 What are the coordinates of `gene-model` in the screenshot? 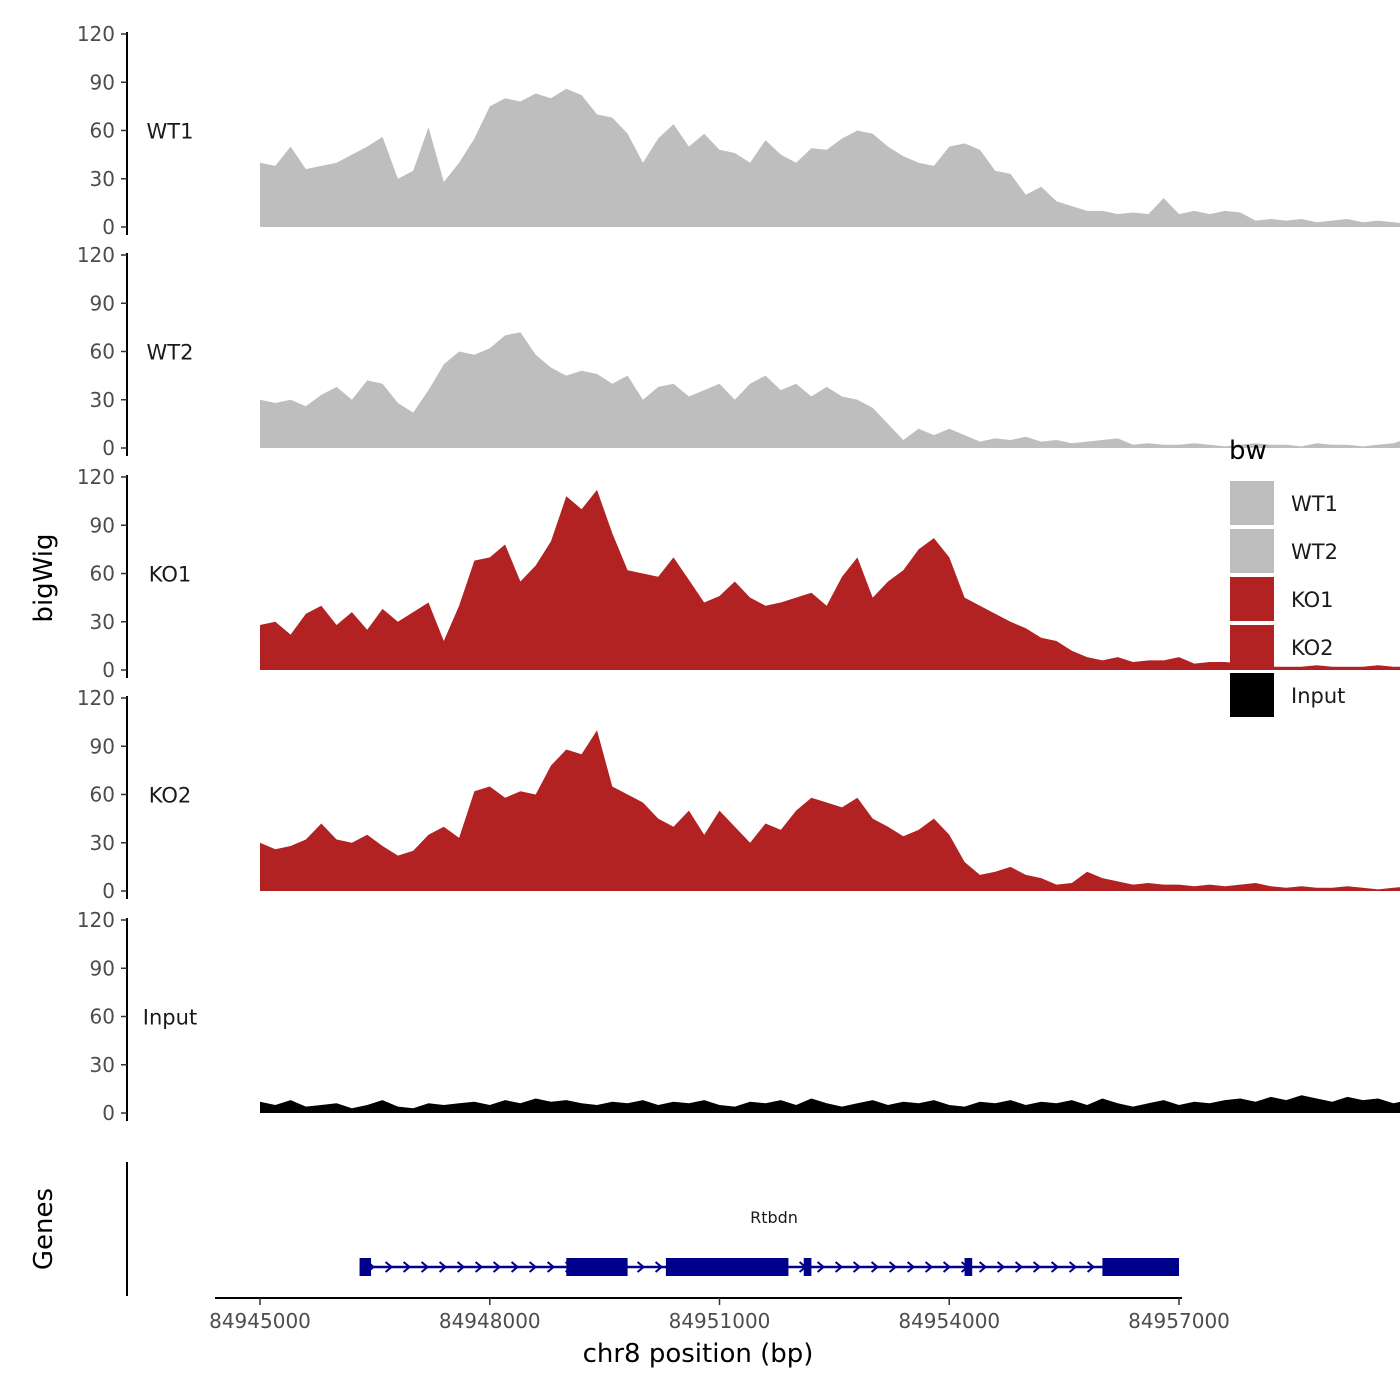 It's located at (769, 1267).